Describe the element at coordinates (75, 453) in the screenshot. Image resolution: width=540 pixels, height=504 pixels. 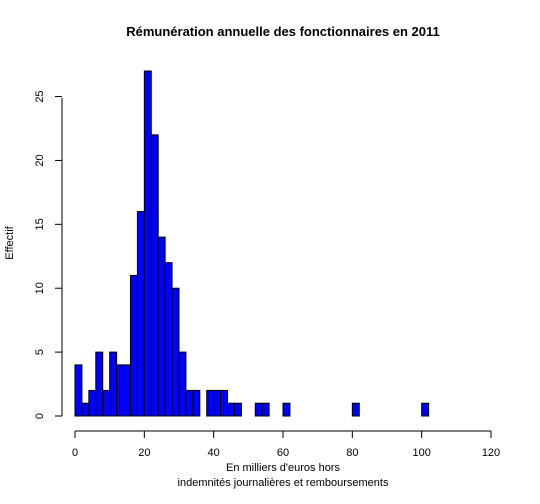
I see `x-tick-label: 0` at that location.